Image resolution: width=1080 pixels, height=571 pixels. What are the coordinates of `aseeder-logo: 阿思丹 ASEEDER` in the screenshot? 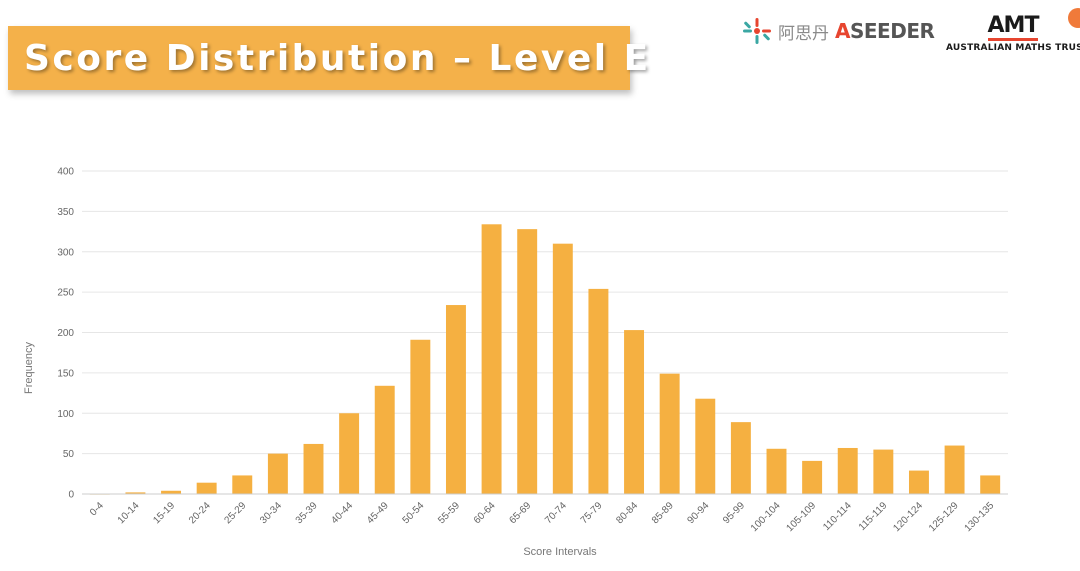 It's located at (838, 31).